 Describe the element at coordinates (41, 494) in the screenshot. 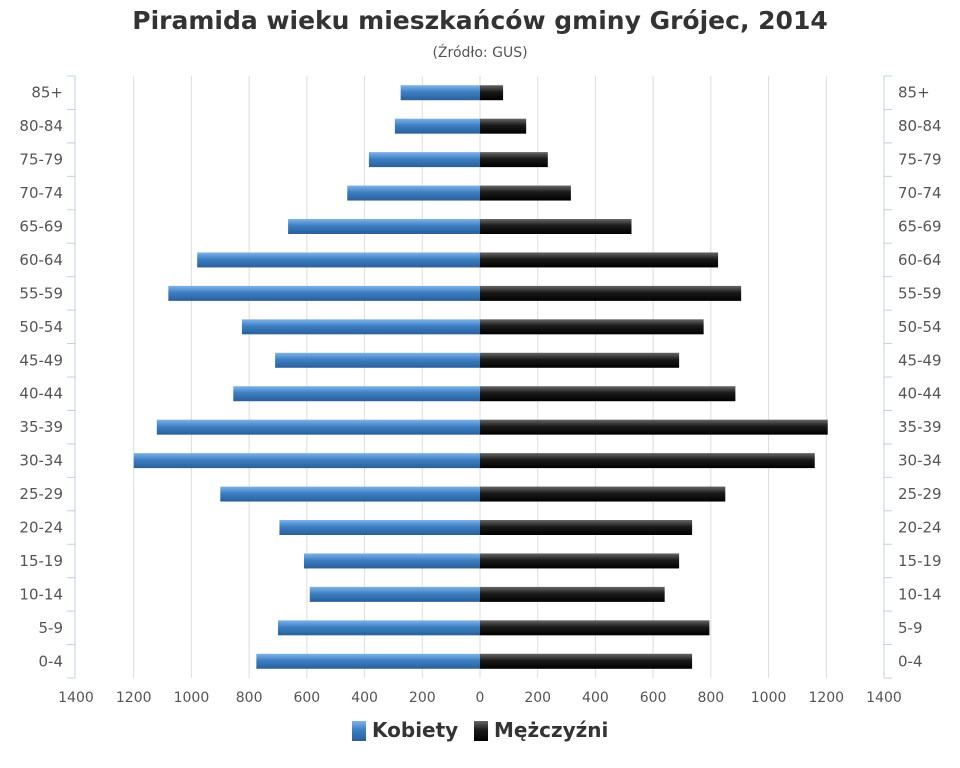

I see `y-category-label-left: 25-29` at that location.